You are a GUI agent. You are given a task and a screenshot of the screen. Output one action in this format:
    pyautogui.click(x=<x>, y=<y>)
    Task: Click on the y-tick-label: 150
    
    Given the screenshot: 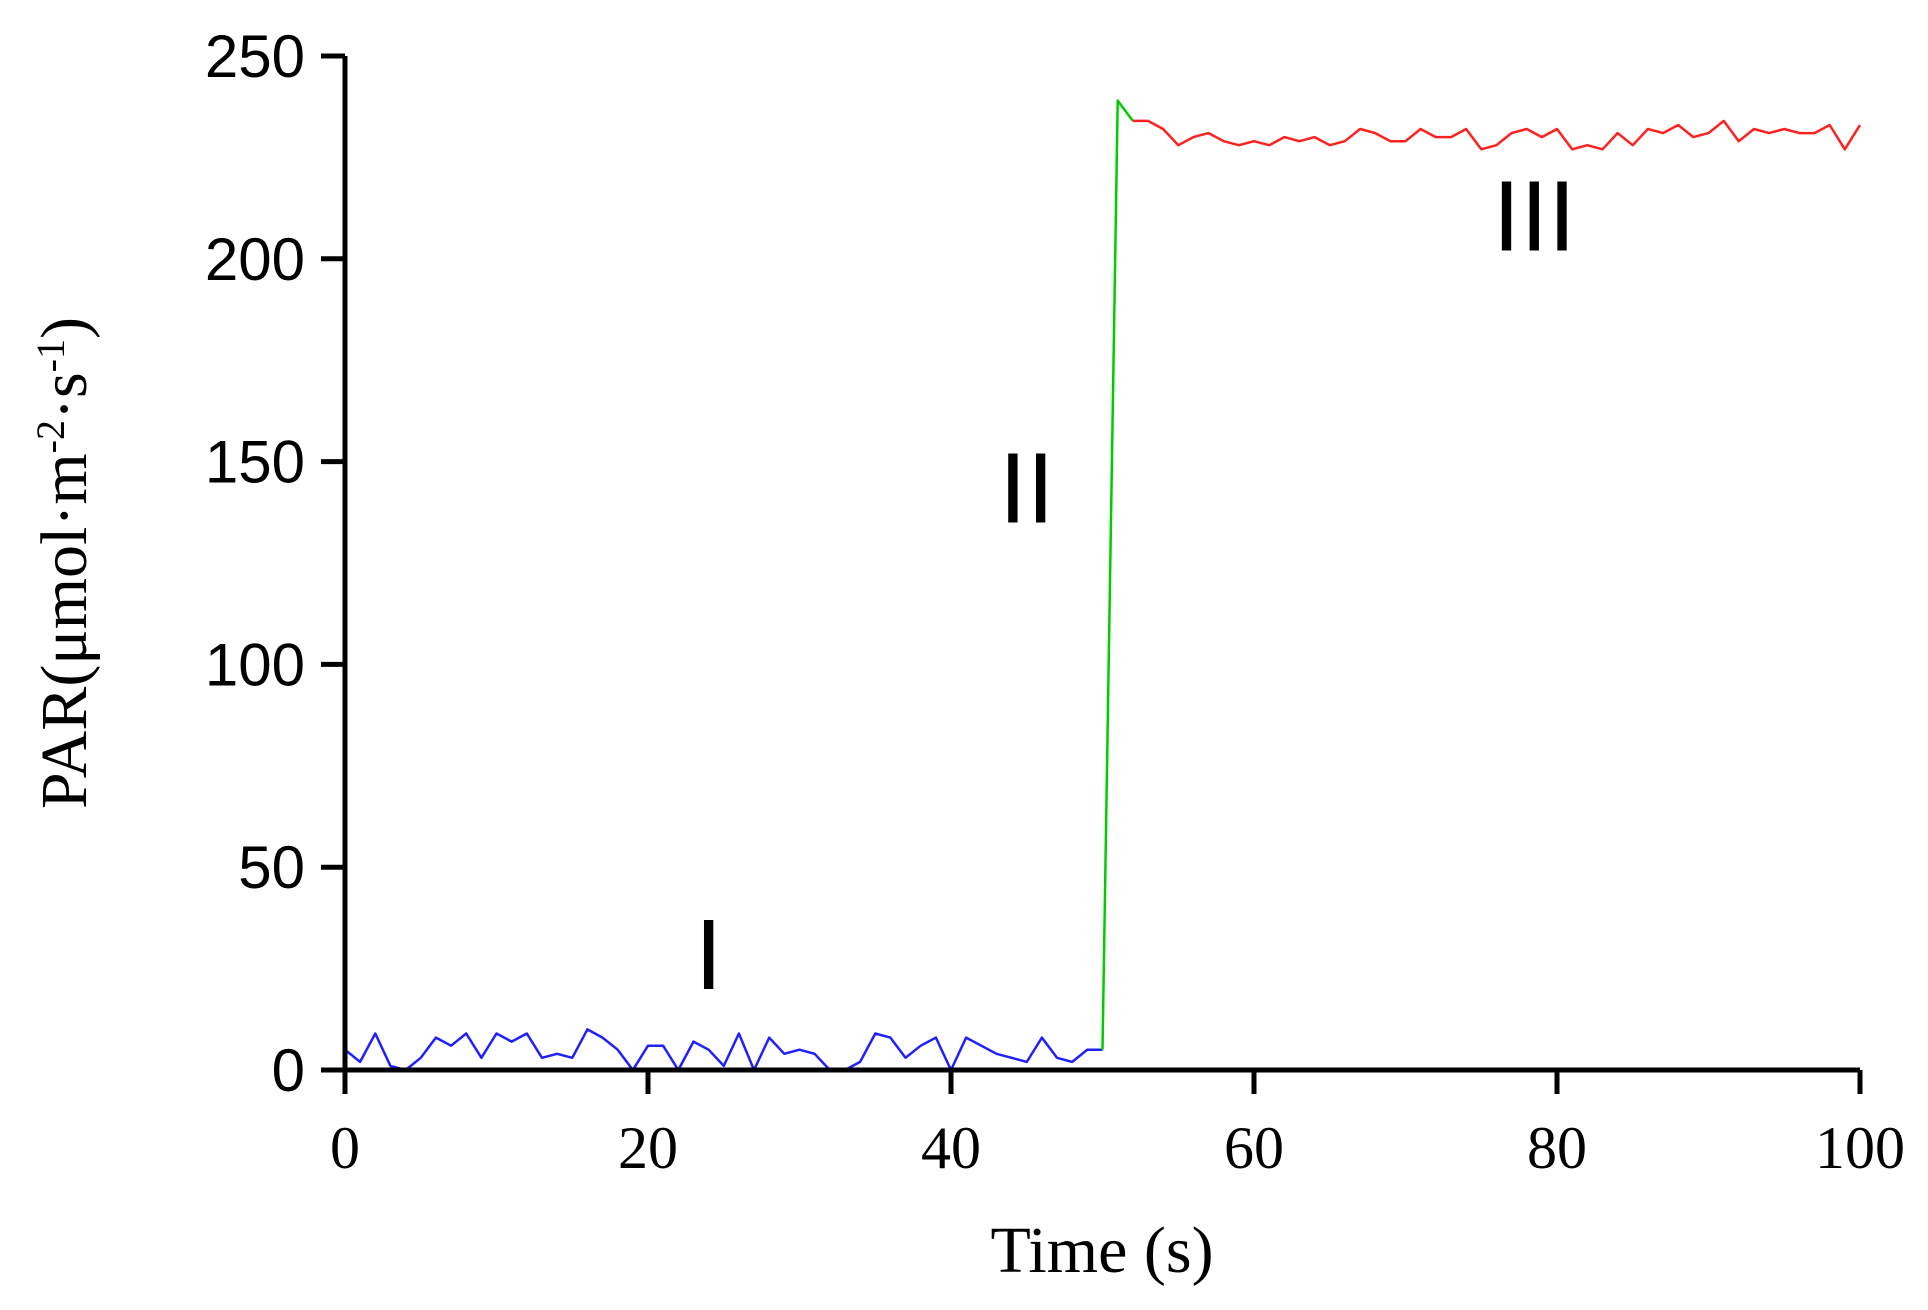 What is the action you would take?
    pyautogui.click(x=255, y=462)
    